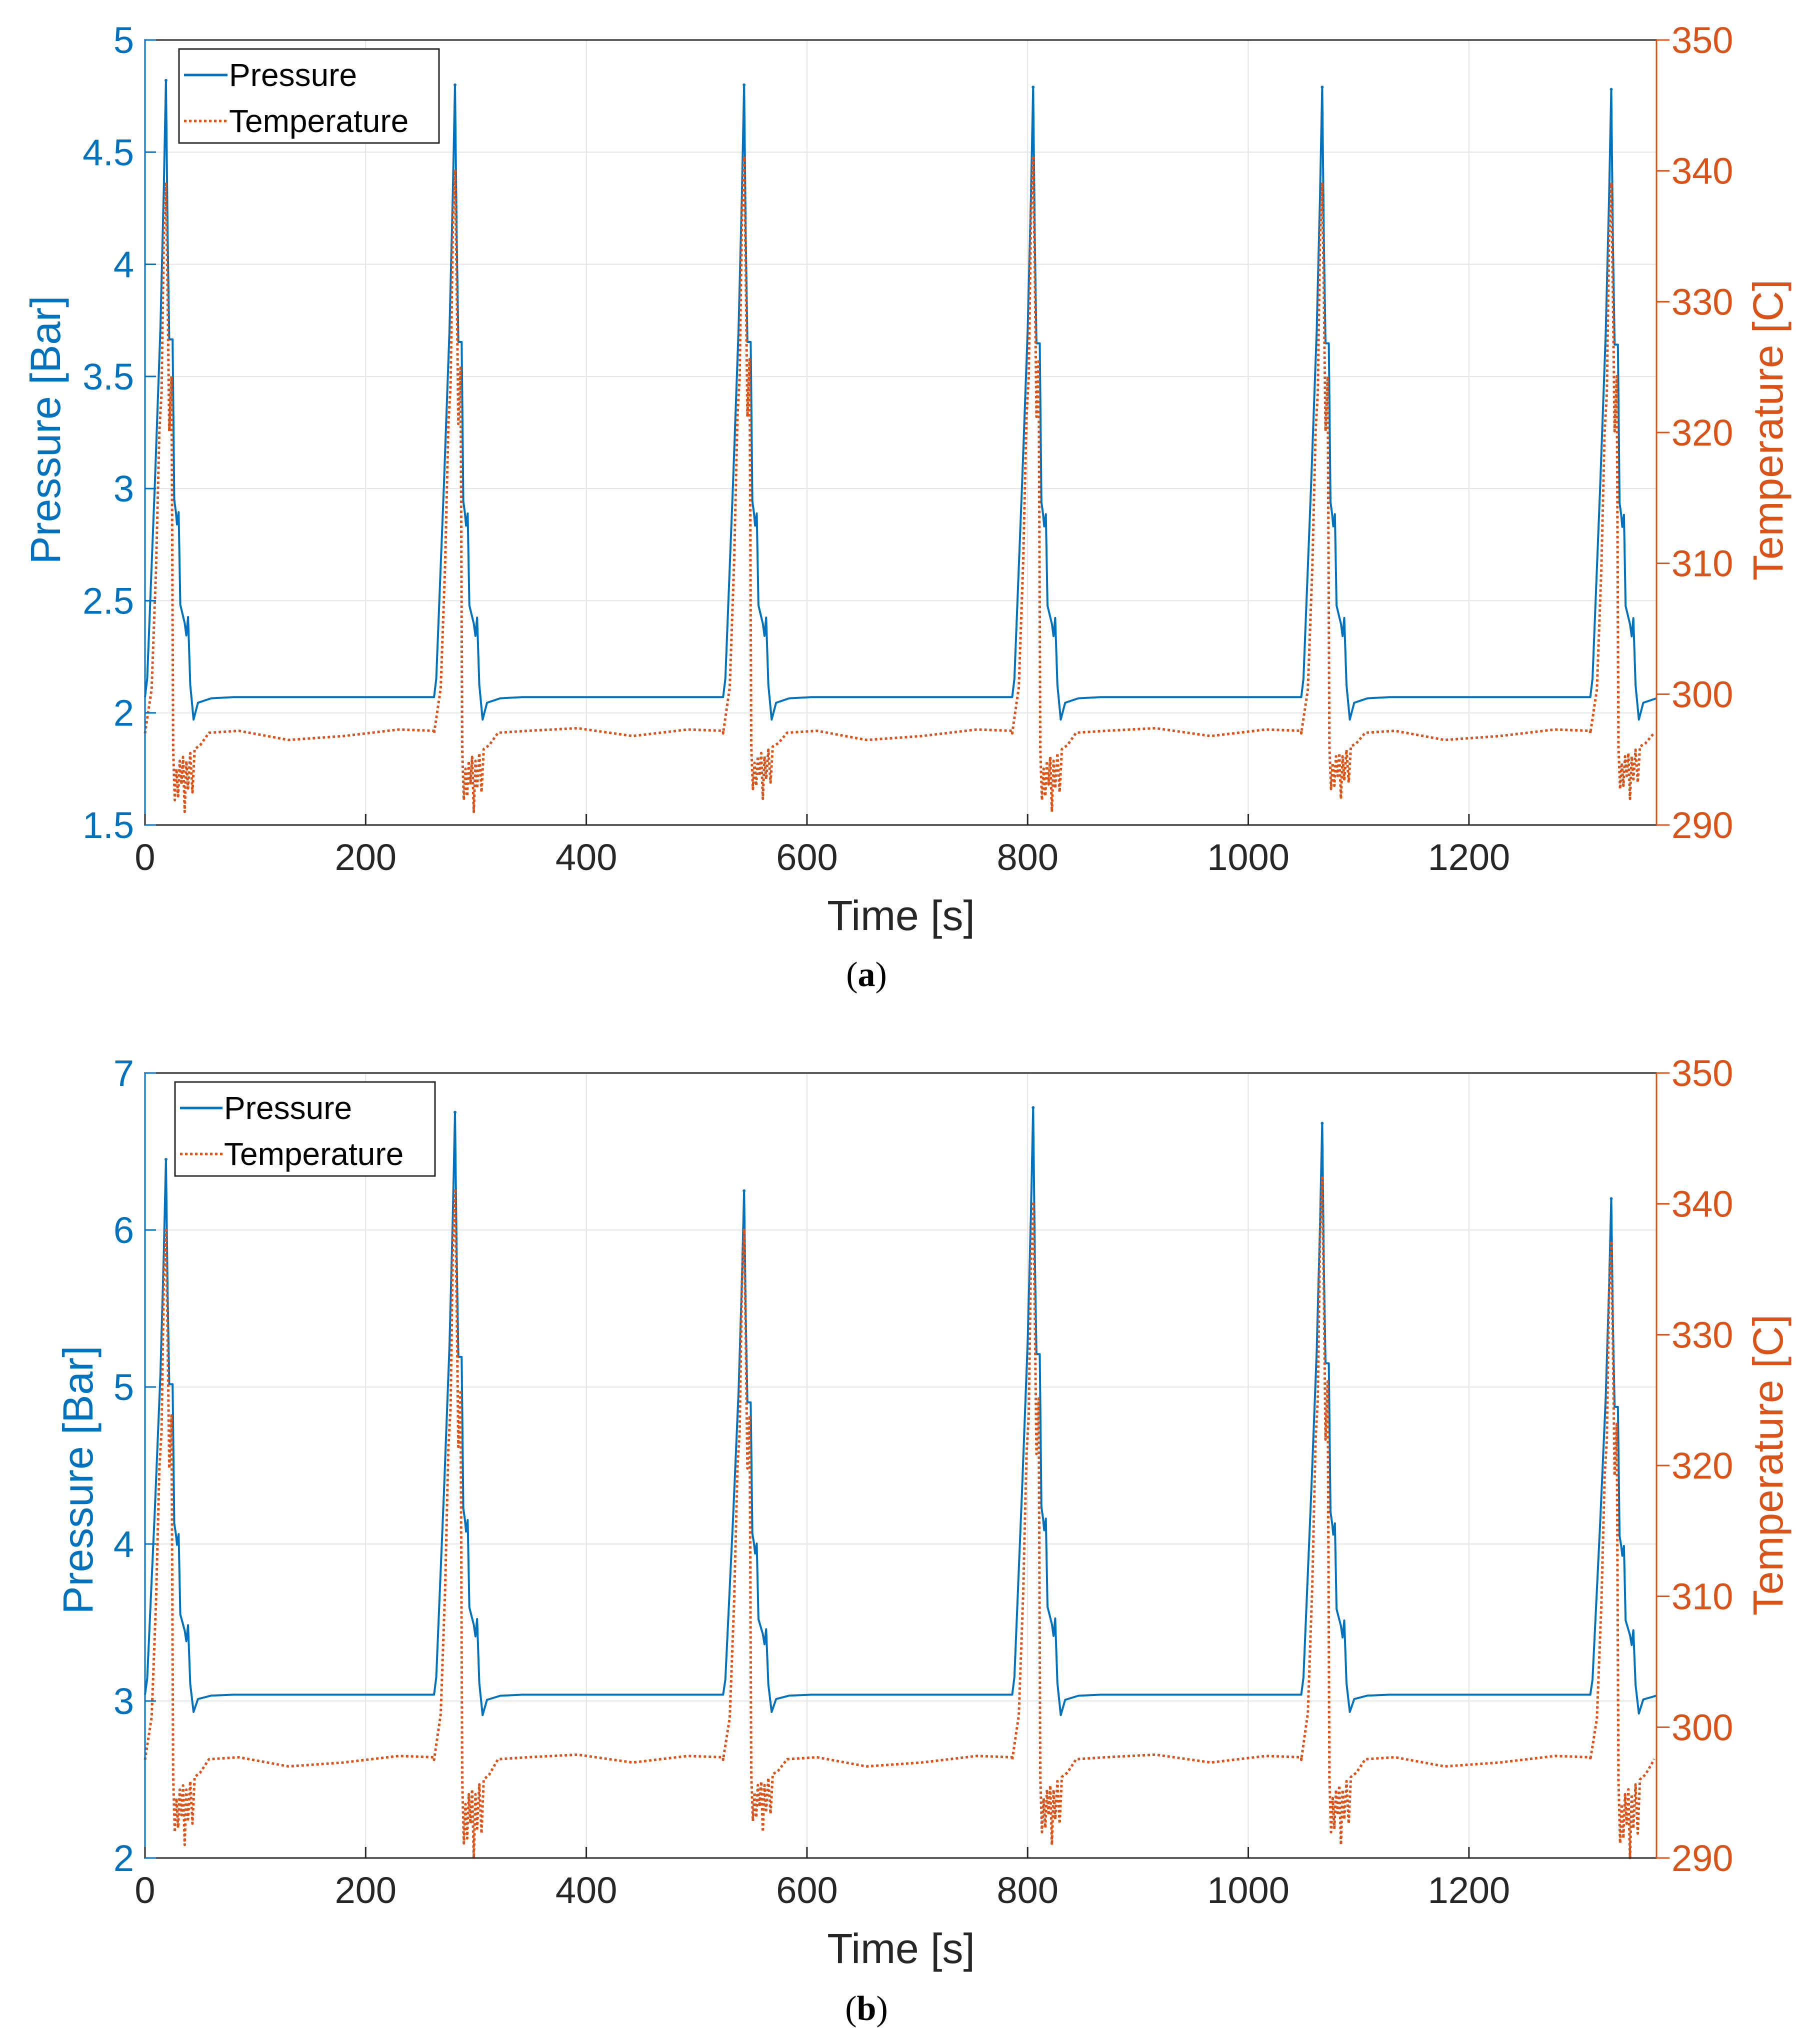 The image size is (1820, 2037). Describe the element at coordinates (108, 377) in the screenshot. I see `y-tick-label-left: 3.5` at that location.